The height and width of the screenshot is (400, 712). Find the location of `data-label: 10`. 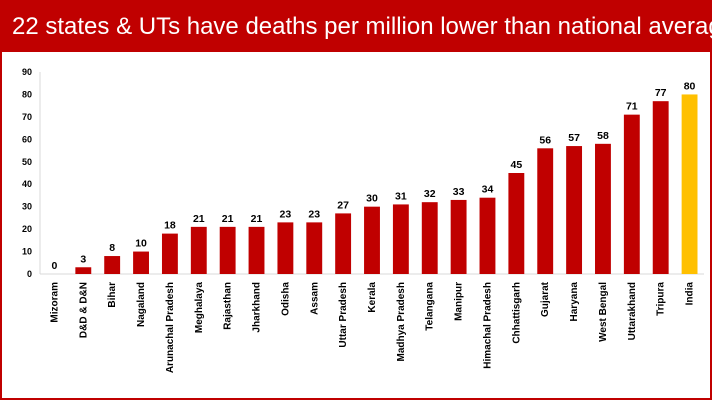

data-label: 10 is located at coordinates (141, 244).